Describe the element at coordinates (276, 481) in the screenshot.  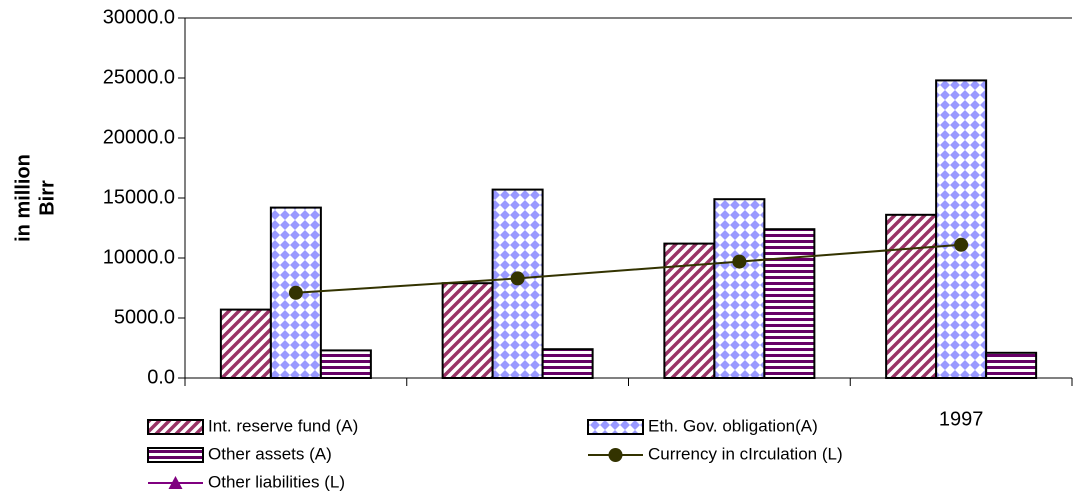
I see `legend-label: Other liabilities (L)` at that location.